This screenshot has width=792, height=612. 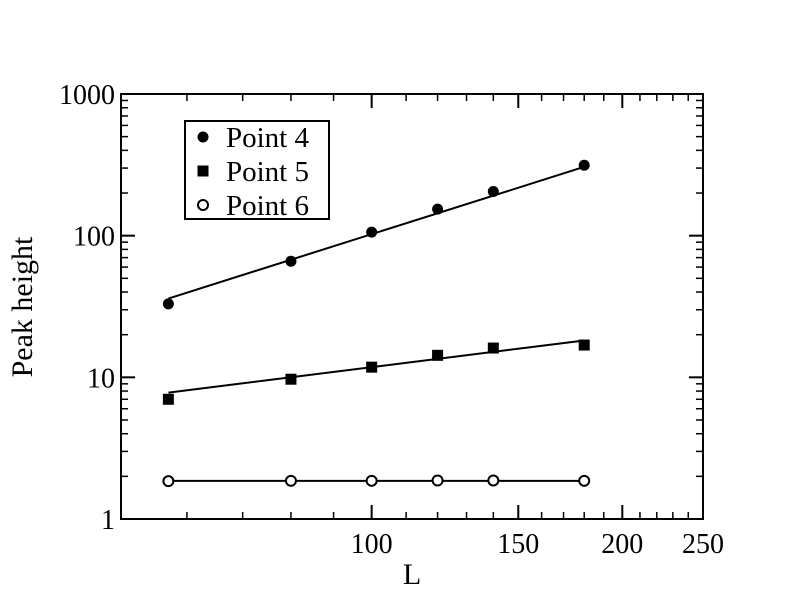 What do you see at coordinates (267, 206) in the screenshot?
I see `point-6-legend-label: Point 6` at bounding box center [267, 206].